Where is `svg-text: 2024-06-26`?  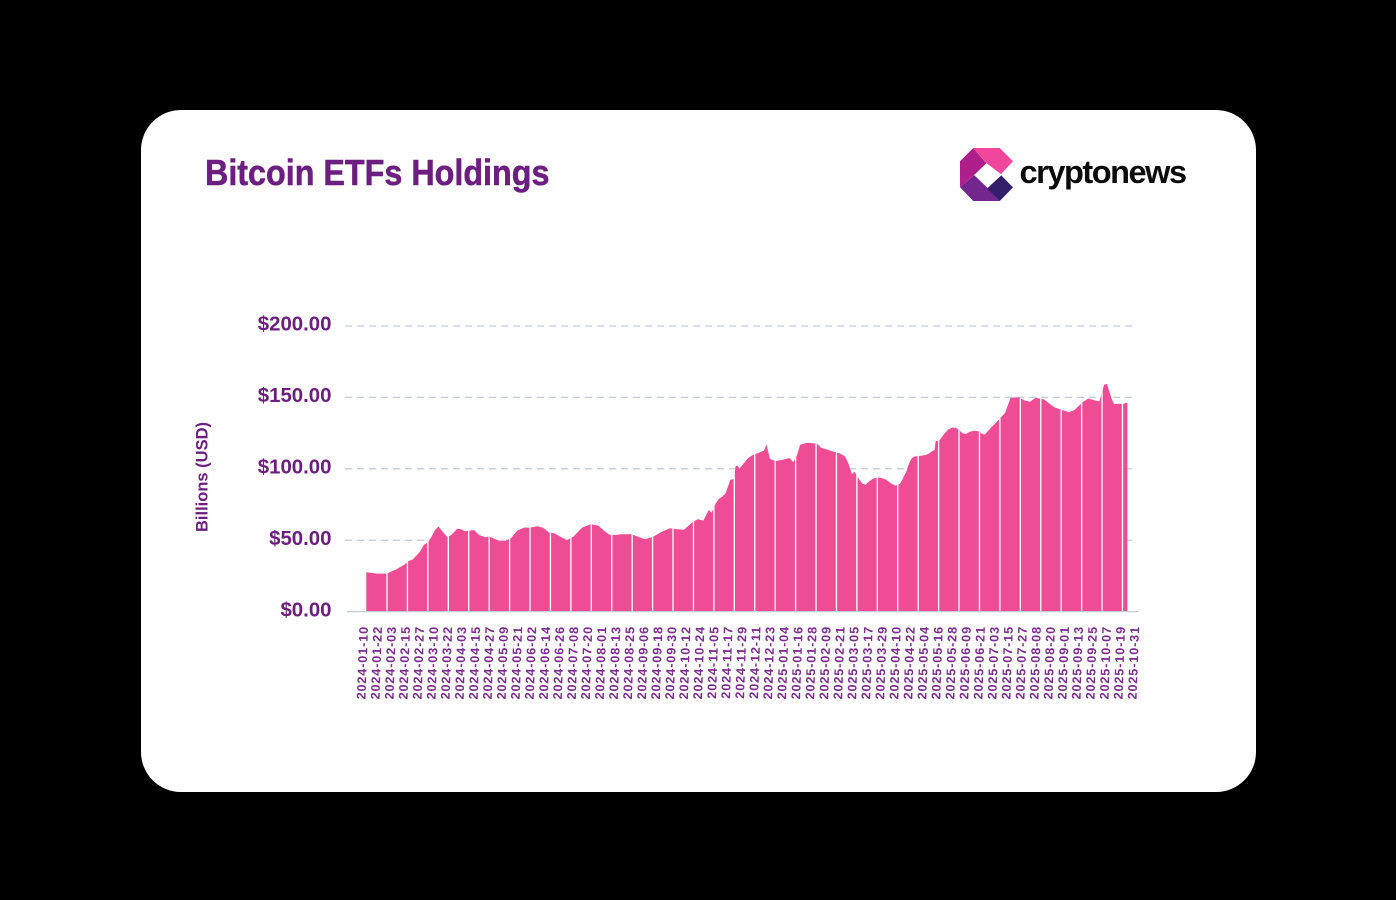 svg-text: 2024-06-26 is located at coordinates (559, 663).